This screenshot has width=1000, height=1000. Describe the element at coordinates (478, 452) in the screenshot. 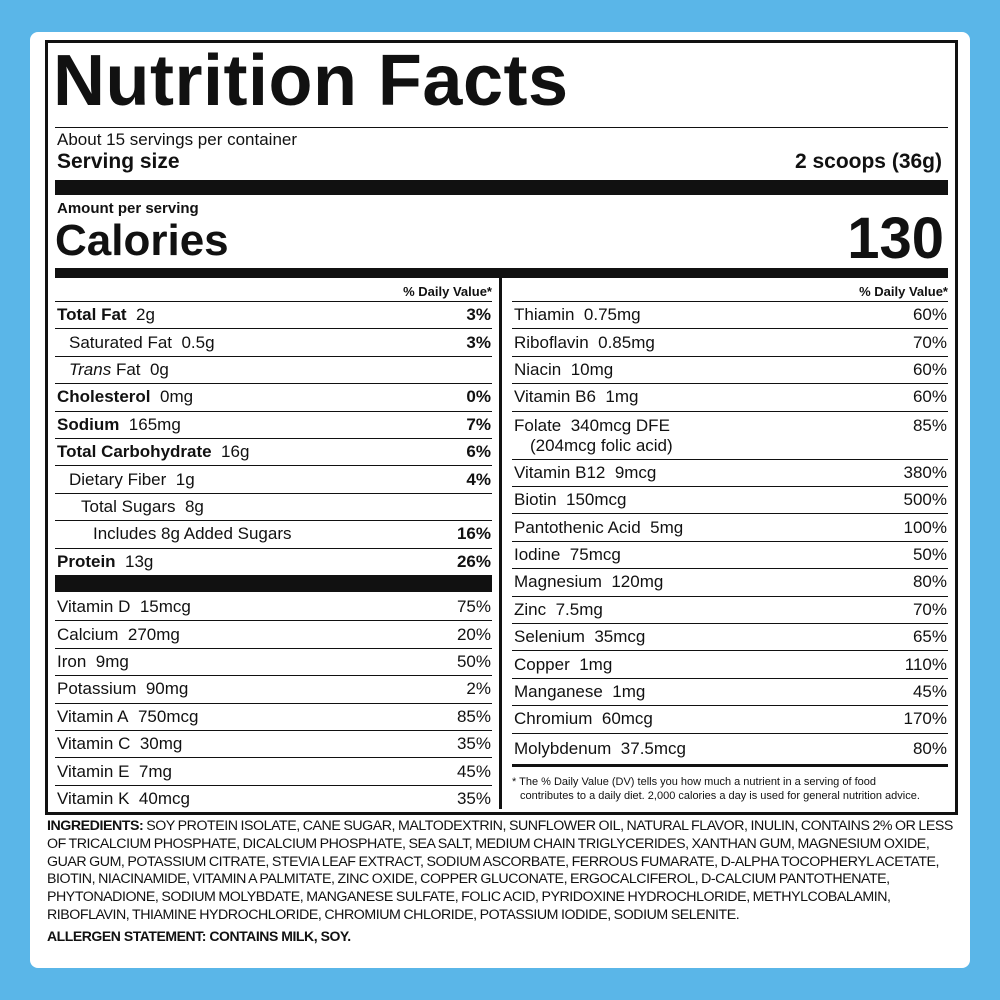

I see `daily-value: 6%` at that location.